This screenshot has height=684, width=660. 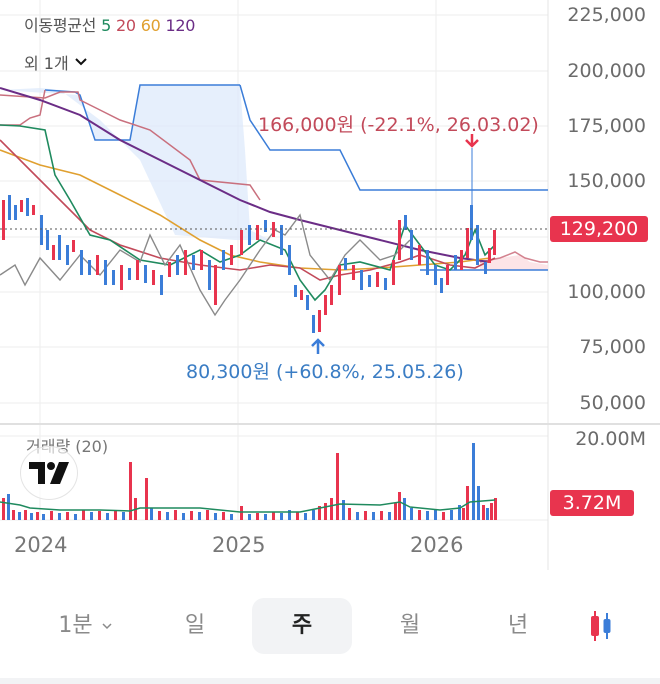 I want to click on tab-1min-label: 1분, so click(x=75, y=625).